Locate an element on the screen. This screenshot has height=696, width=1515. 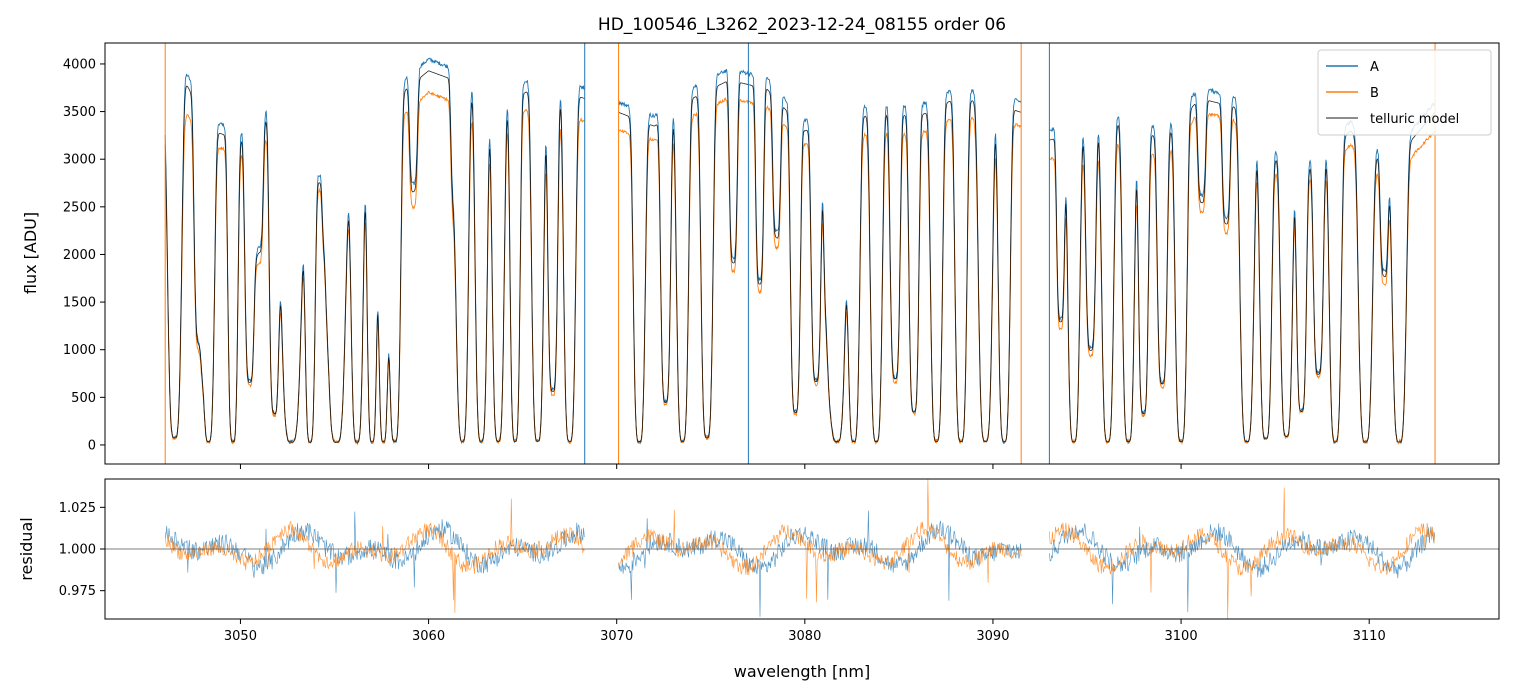
residual-y-axis-label: residual is located at coordinates (26, 548).